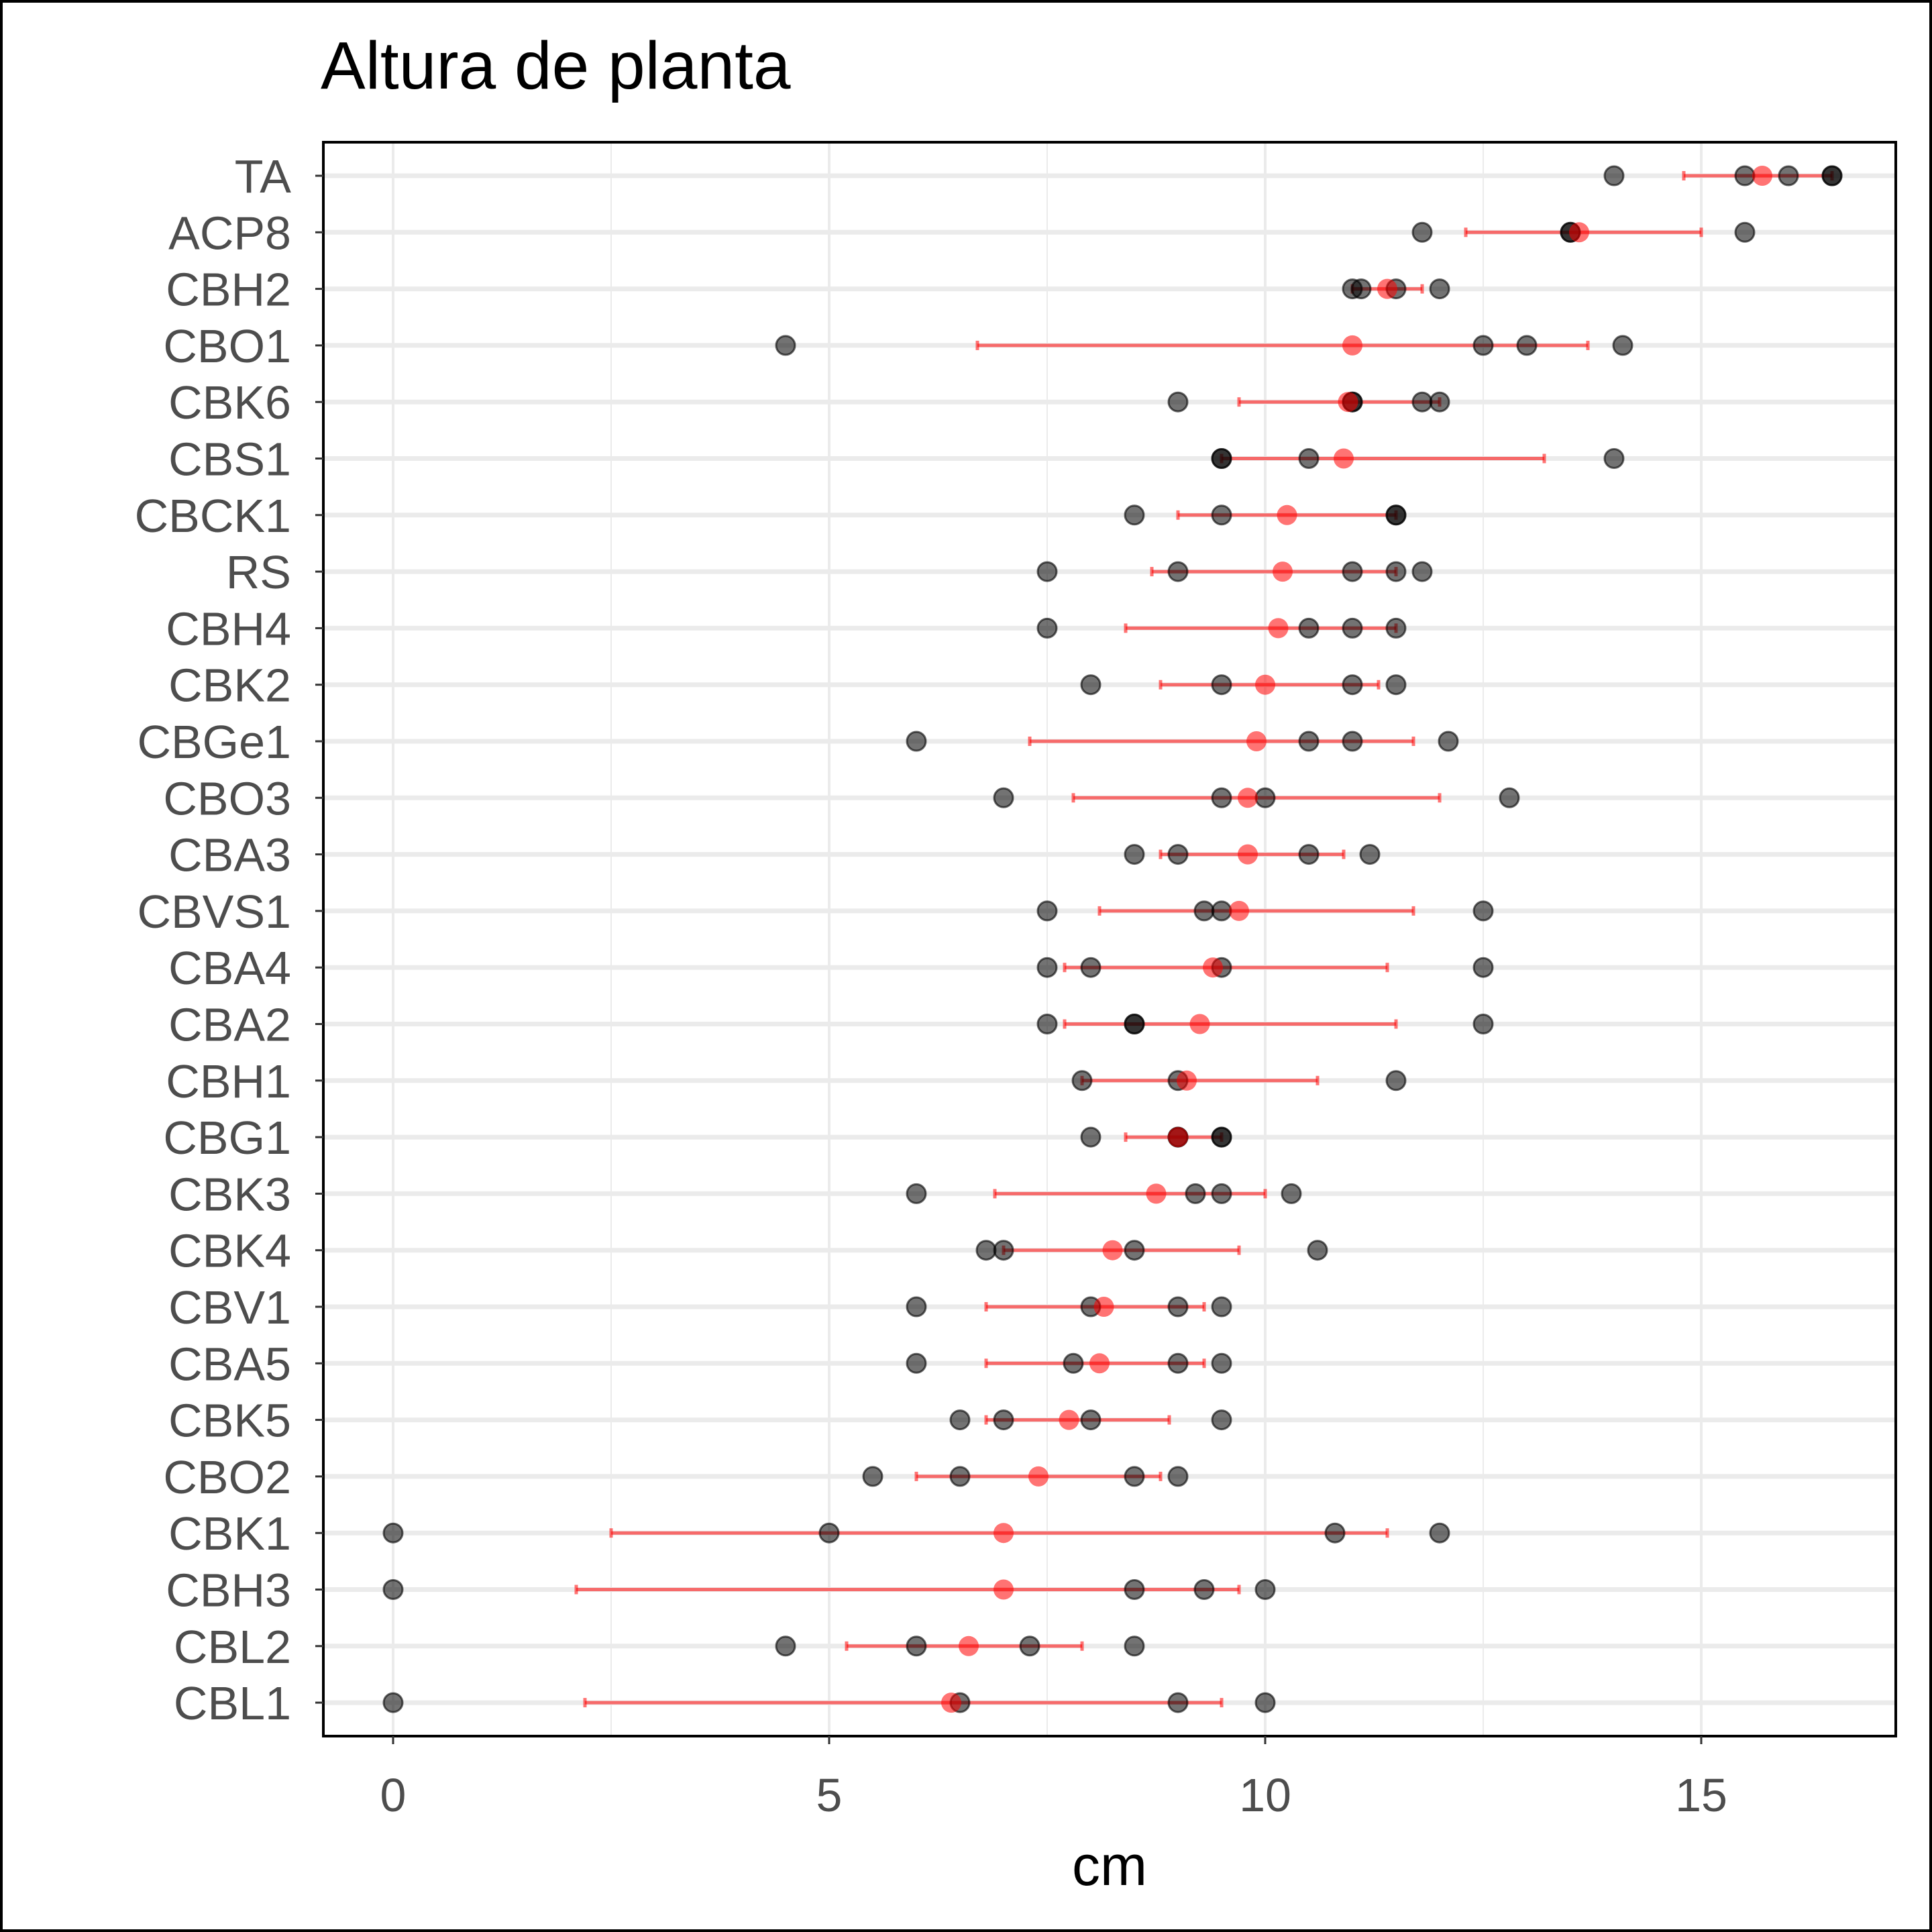 The image size is (1932, 1932). I want to click on y-tick-label: CBK2, so click(229, 685).